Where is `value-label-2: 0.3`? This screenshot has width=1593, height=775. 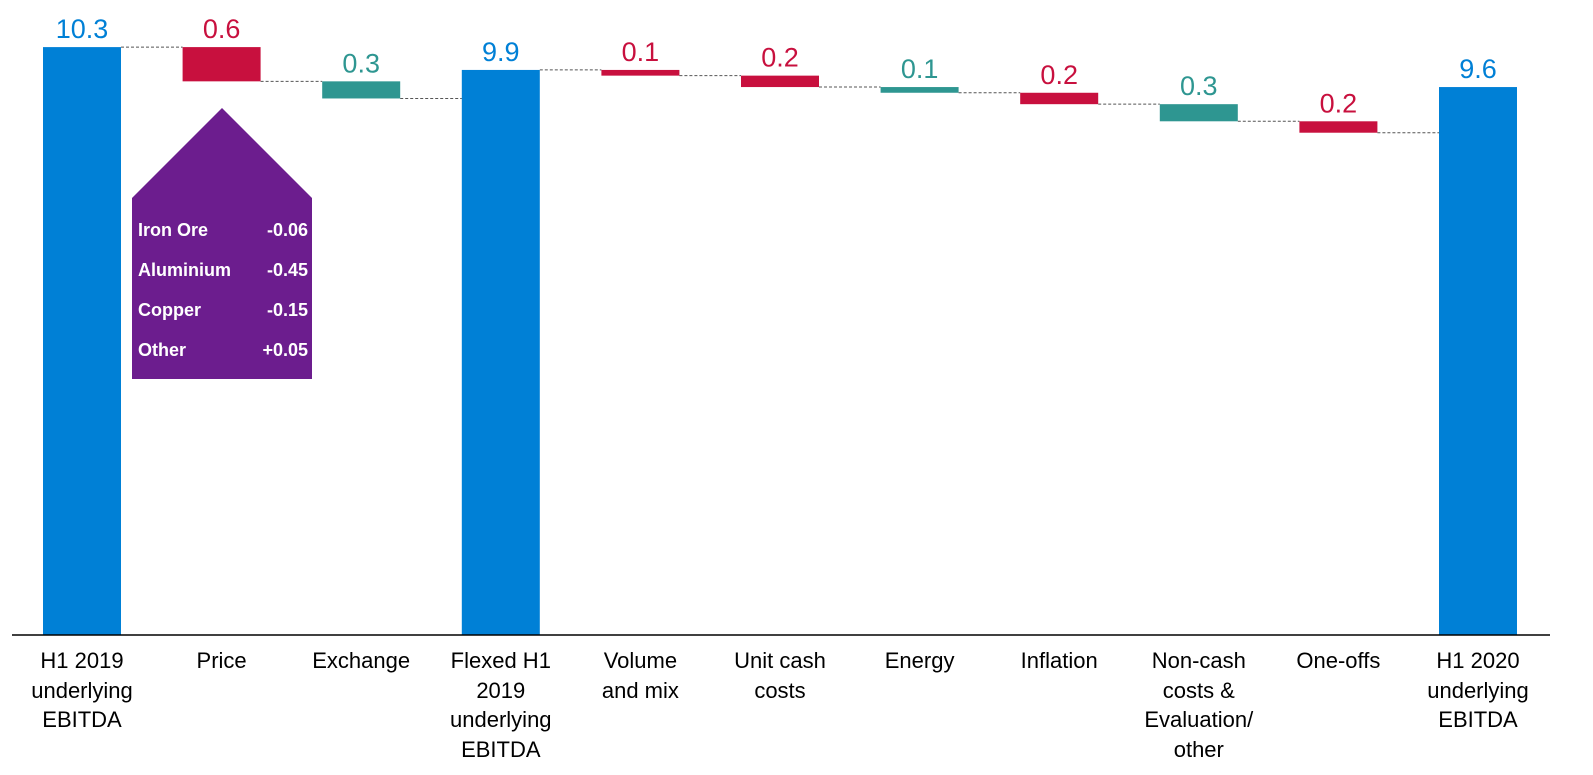
value-label-2: 0.3 is located at coordinates (361, 63).